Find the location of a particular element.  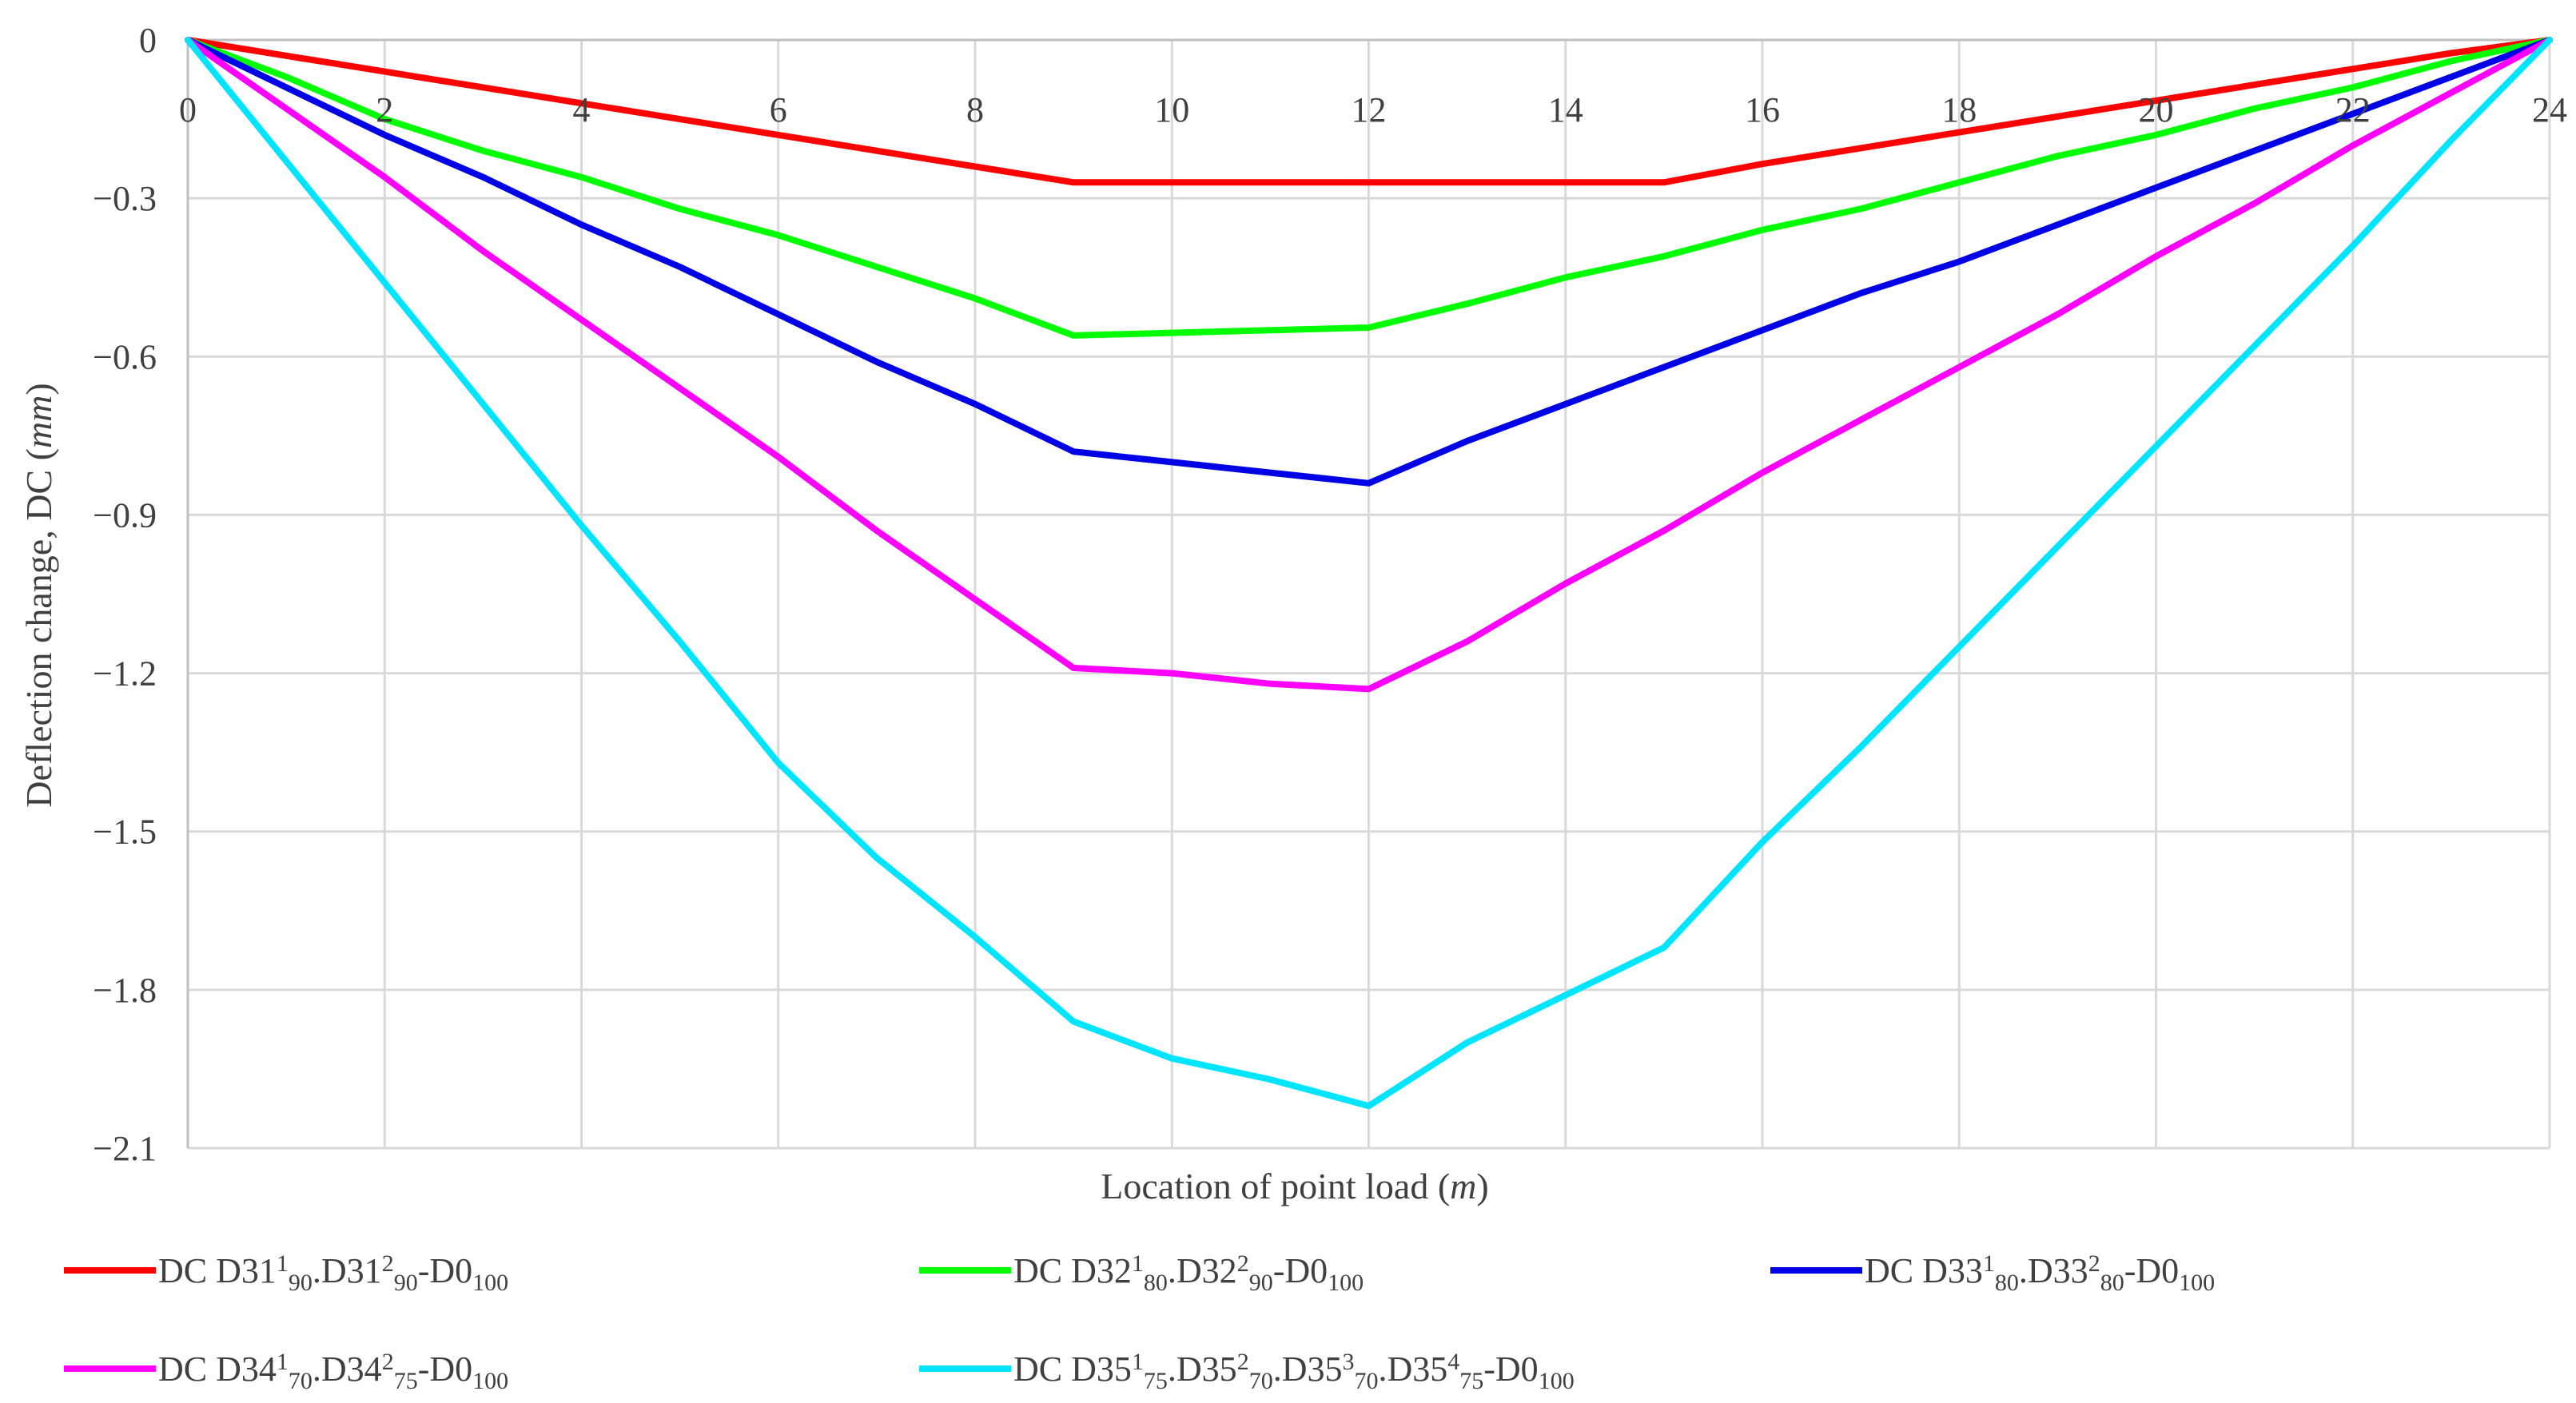

y-tick-label: −0.6 is located at coordinates (125, 356).